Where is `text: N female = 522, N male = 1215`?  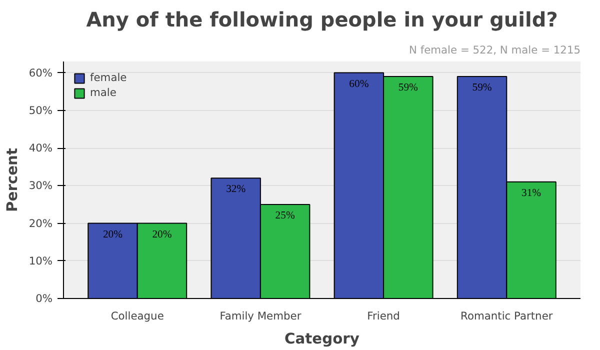 text: N female = 522, N male = 1215 is located at coordinates (494, 50).